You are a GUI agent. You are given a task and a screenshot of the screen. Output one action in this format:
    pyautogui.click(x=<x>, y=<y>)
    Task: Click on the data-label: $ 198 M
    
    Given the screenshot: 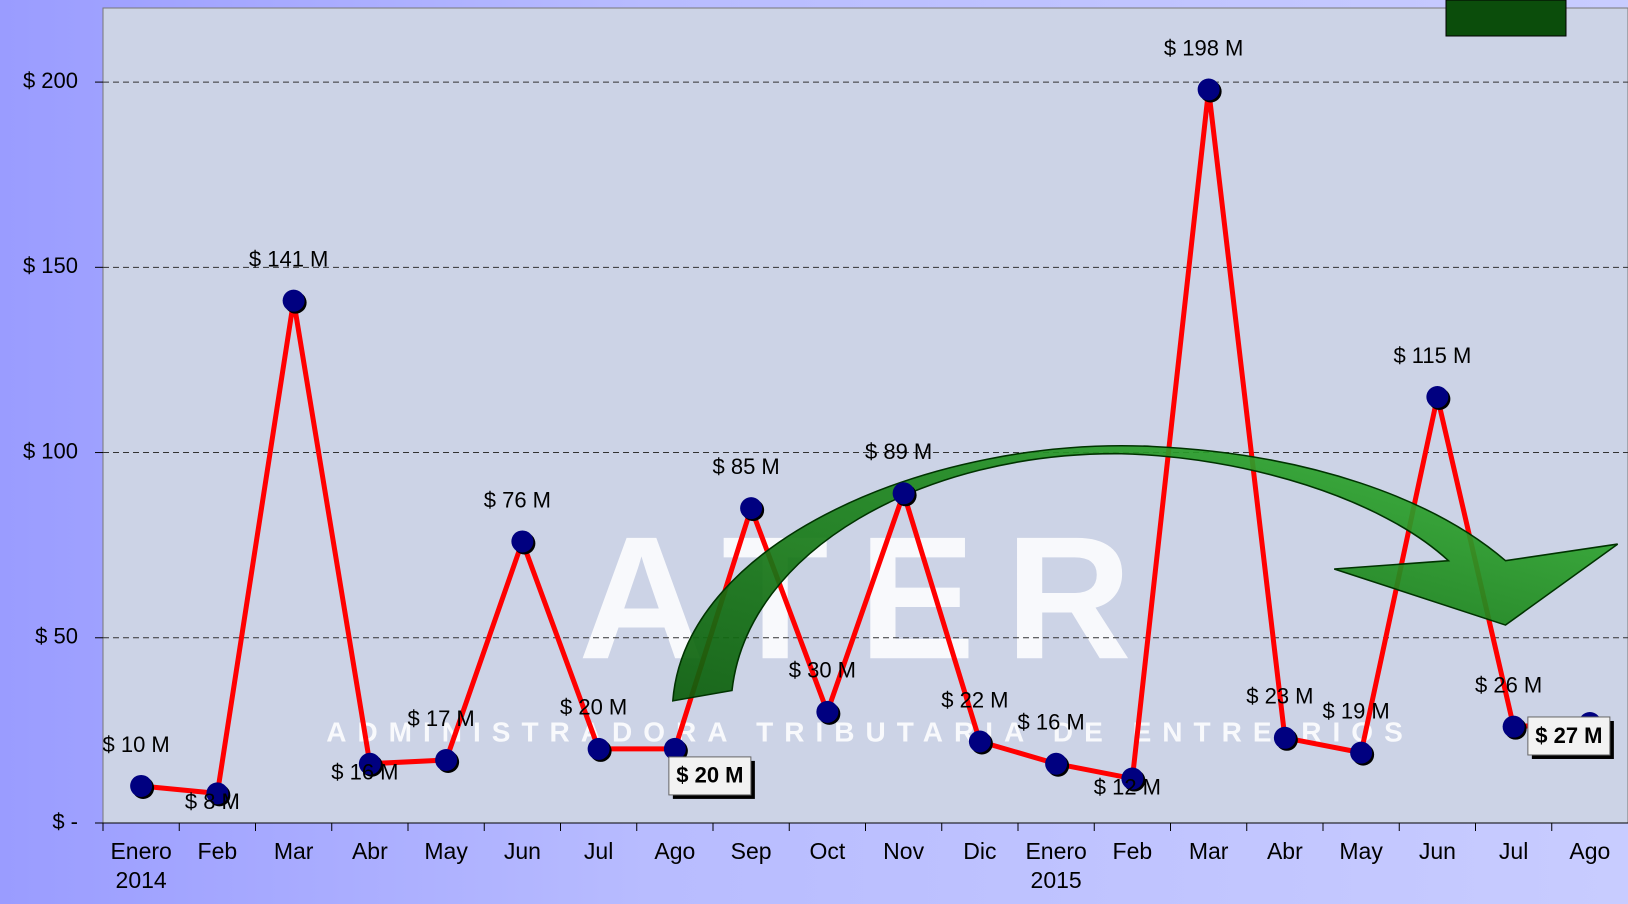 What is the action you would take?
    pyautogui.click(x=1204, y=47)
    